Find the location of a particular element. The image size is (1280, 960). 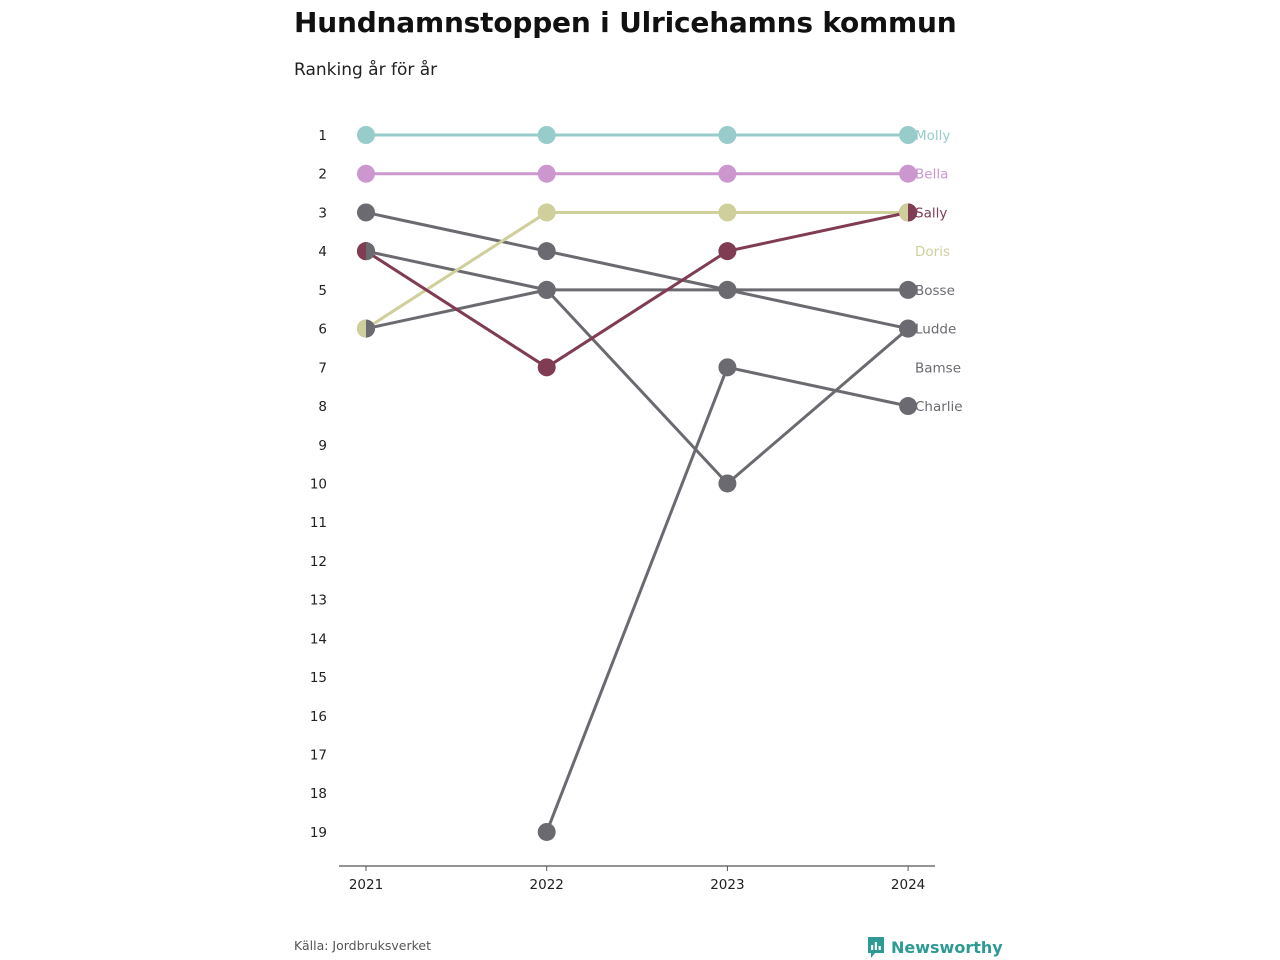

y-tick-label: 11 is located at coordinates (318, 523).